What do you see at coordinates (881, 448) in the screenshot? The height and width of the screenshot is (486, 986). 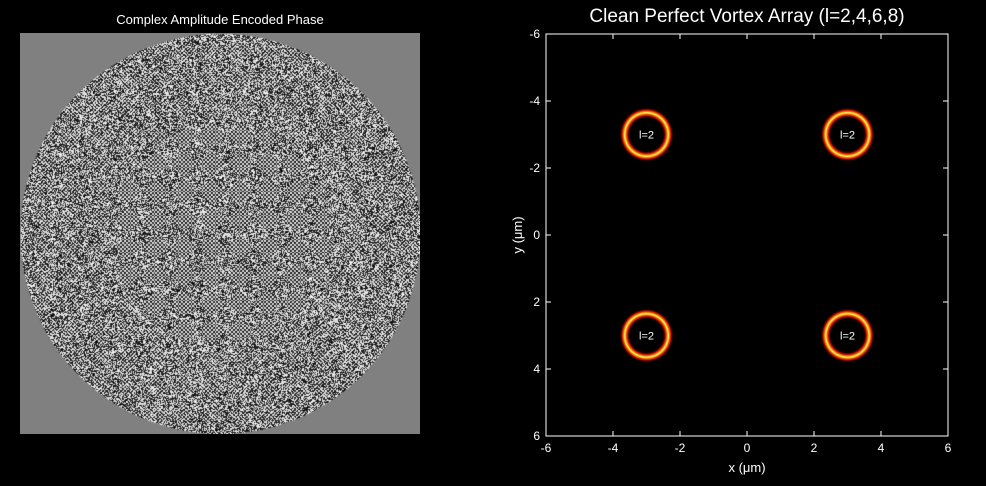 I see `x-tick-label: 4` at bounding box center [881, 448].